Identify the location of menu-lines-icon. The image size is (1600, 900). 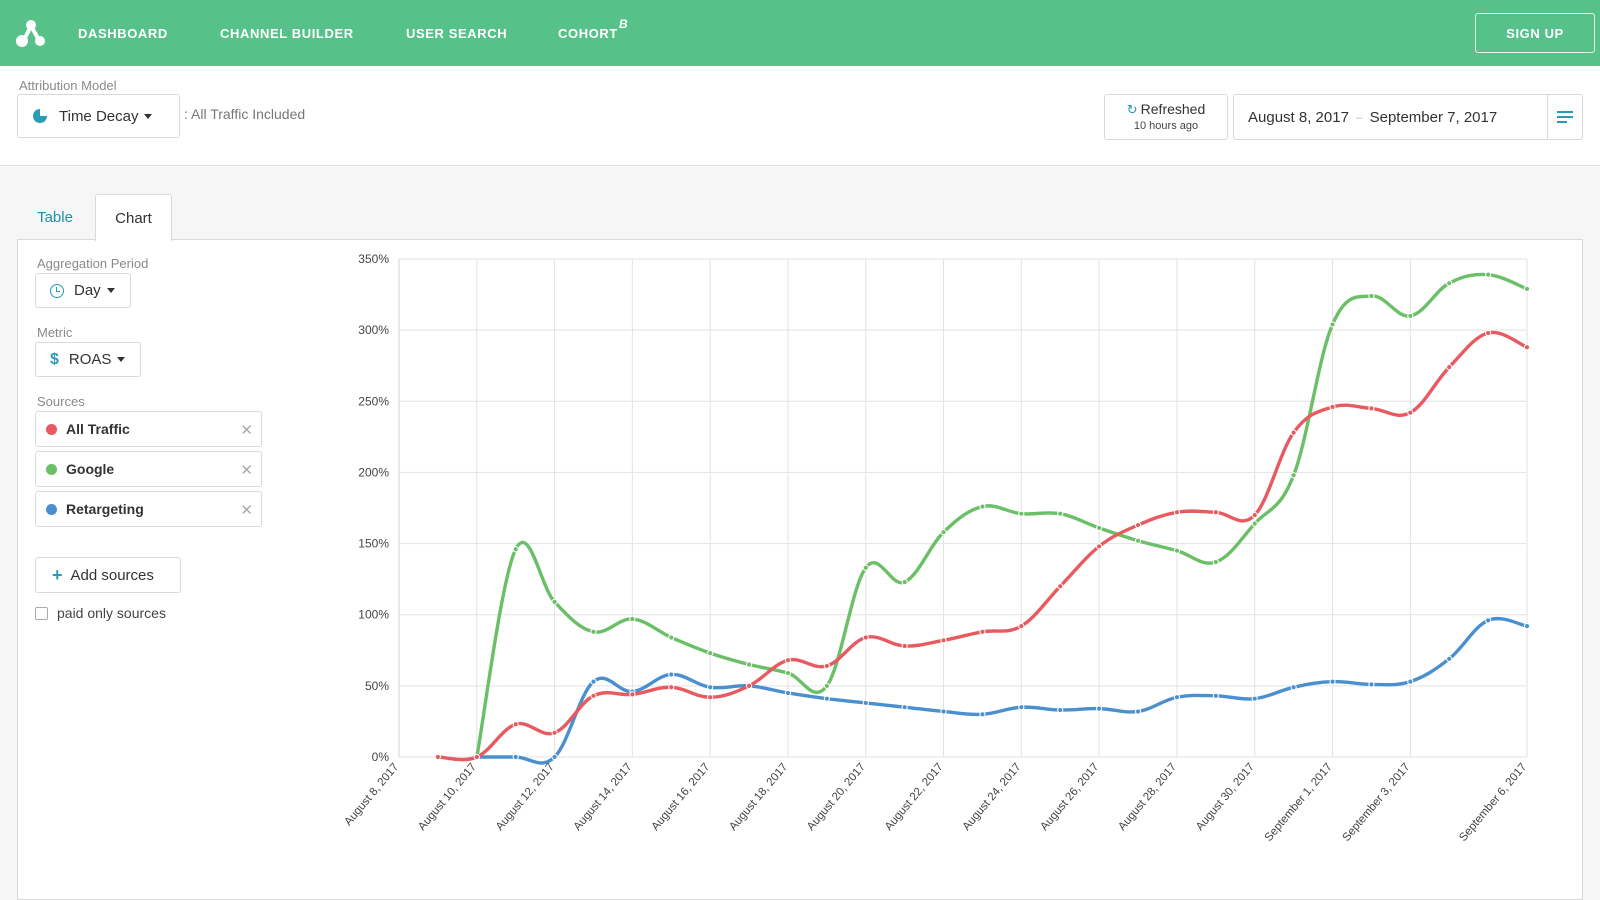
(1565, 112).